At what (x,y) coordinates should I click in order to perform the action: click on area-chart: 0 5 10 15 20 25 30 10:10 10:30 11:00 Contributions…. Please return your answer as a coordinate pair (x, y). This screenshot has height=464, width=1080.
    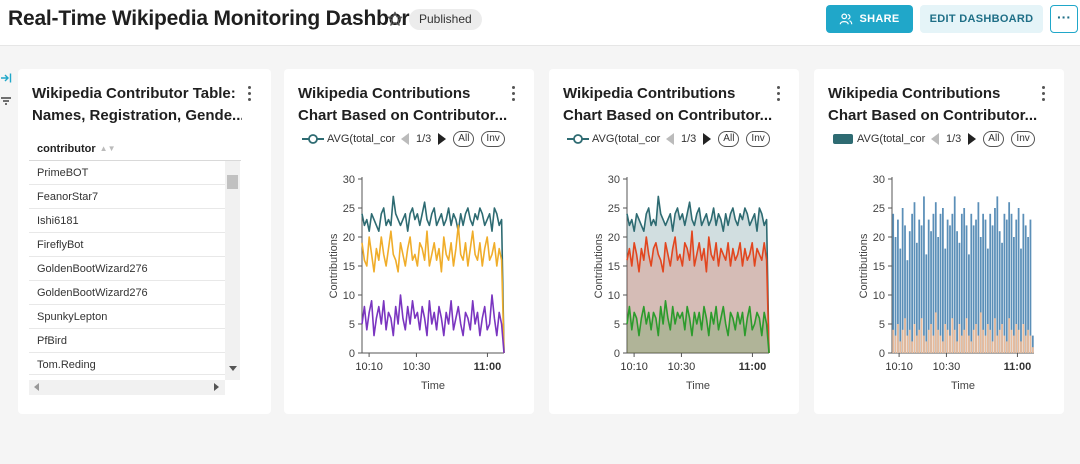
    Looking at the image, I should click on (681, 283).